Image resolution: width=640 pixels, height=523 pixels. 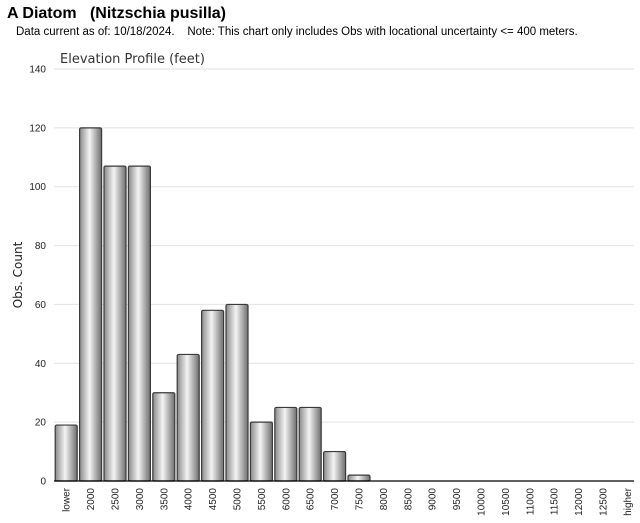 I want to click on x-tick-label: lower, so click(x=67, y=499).